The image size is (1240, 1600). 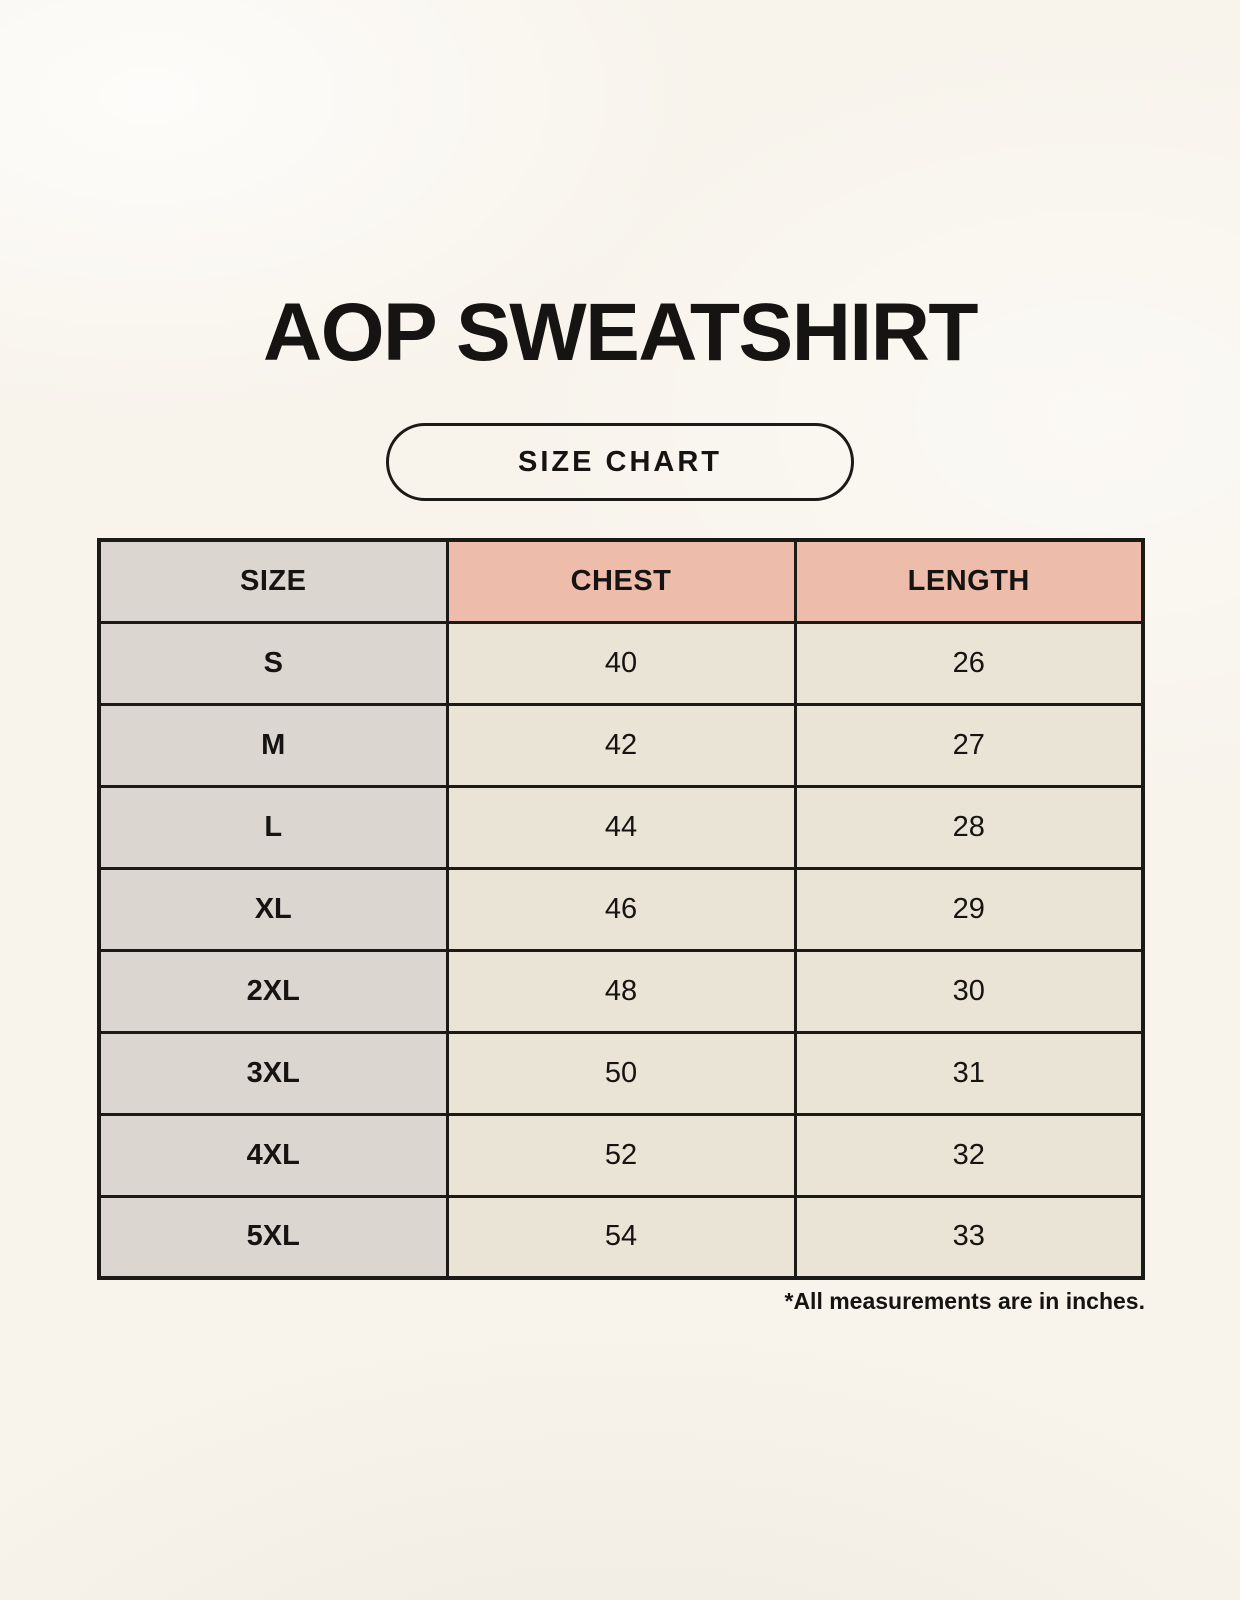 What do you see at coordinates (273, 909) in the screenshot?
I see `size-cell: XL` at bounding box center [273, 909].